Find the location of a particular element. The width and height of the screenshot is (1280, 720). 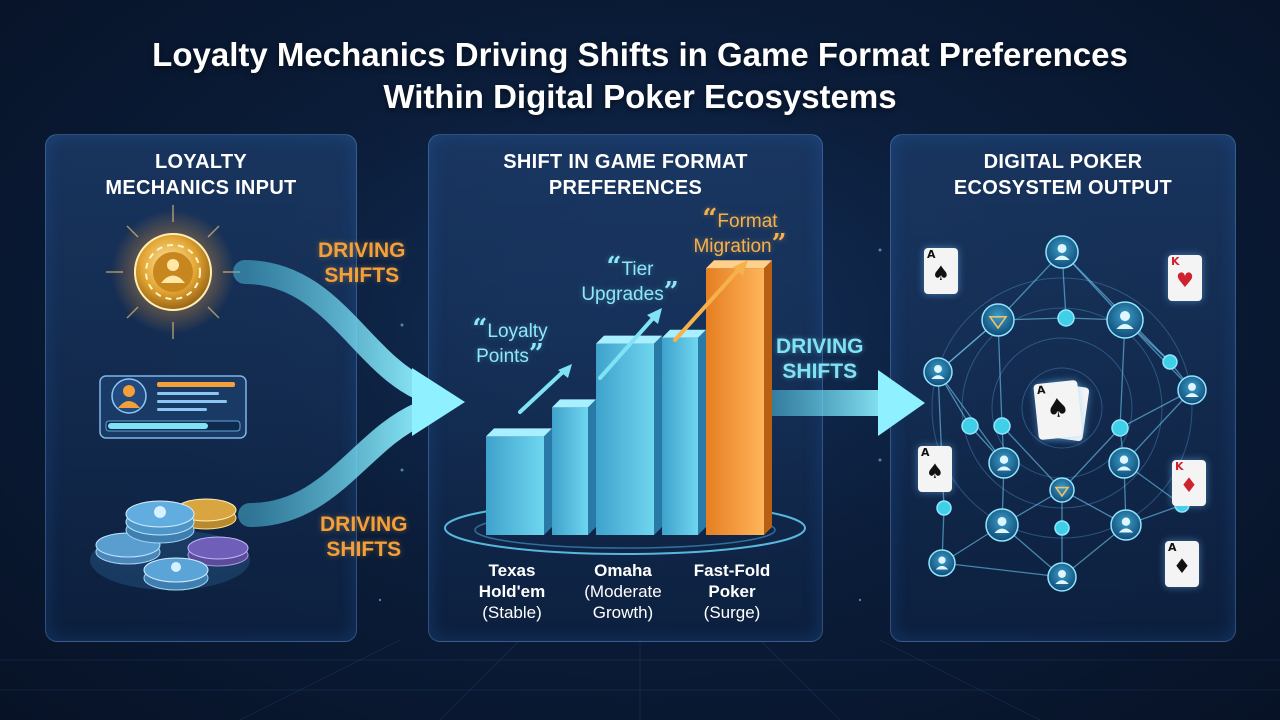

input-panel-title-line-2: MECHANICS INPUT is located at coordinates (201, 188).